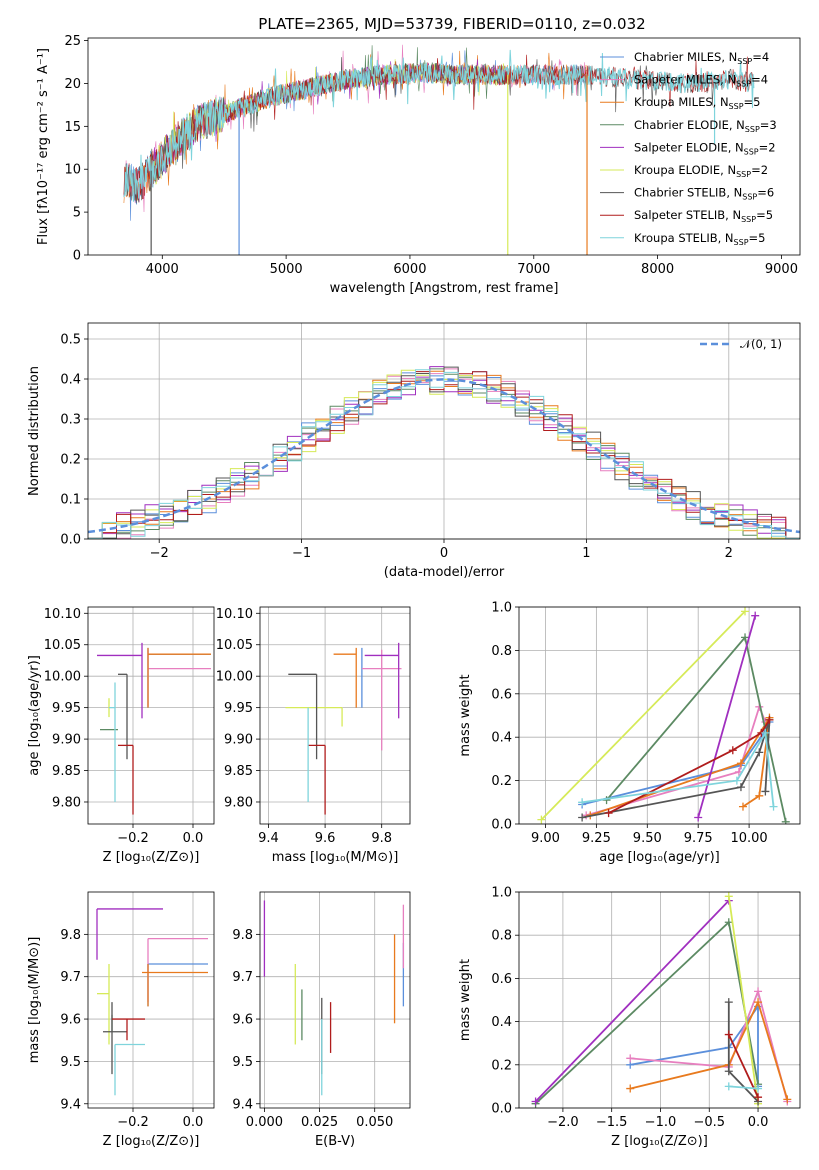  I want to click on x-tick-label: 9.00, so click(545, 838).